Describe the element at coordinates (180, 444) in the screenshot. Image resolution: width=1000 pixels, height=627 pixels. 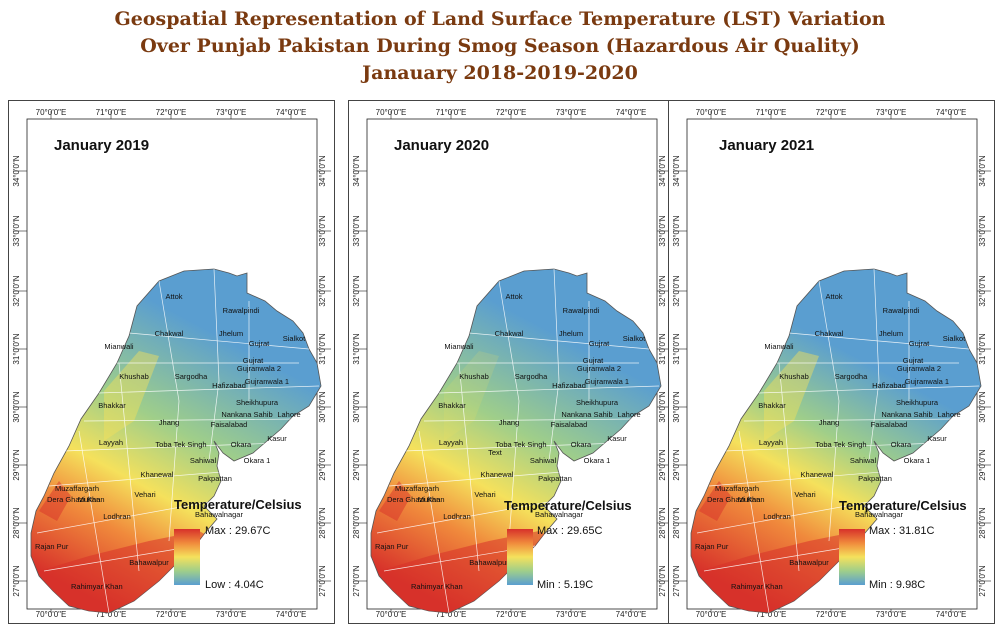
I see `district-label: Toba Tek Singh` at that location.